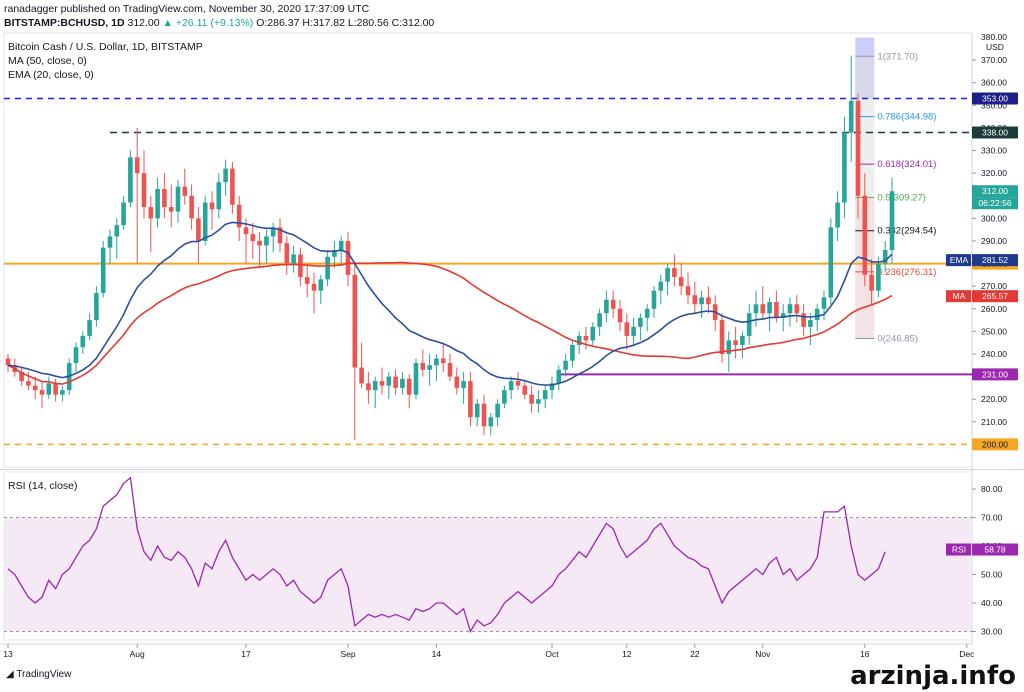  Describe the element at coordinates (992, 518) in the screenshot. I see `rsi-axis-label: 70.00` at that location.